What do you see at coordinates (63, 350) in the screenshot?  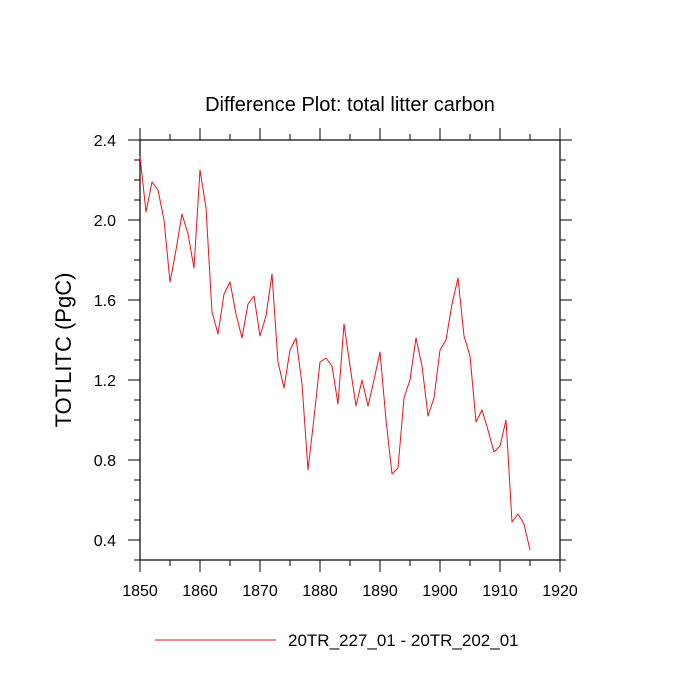 I see `y-axis-label: TOTLITC (PgC)` at bounding box center [63, 350].